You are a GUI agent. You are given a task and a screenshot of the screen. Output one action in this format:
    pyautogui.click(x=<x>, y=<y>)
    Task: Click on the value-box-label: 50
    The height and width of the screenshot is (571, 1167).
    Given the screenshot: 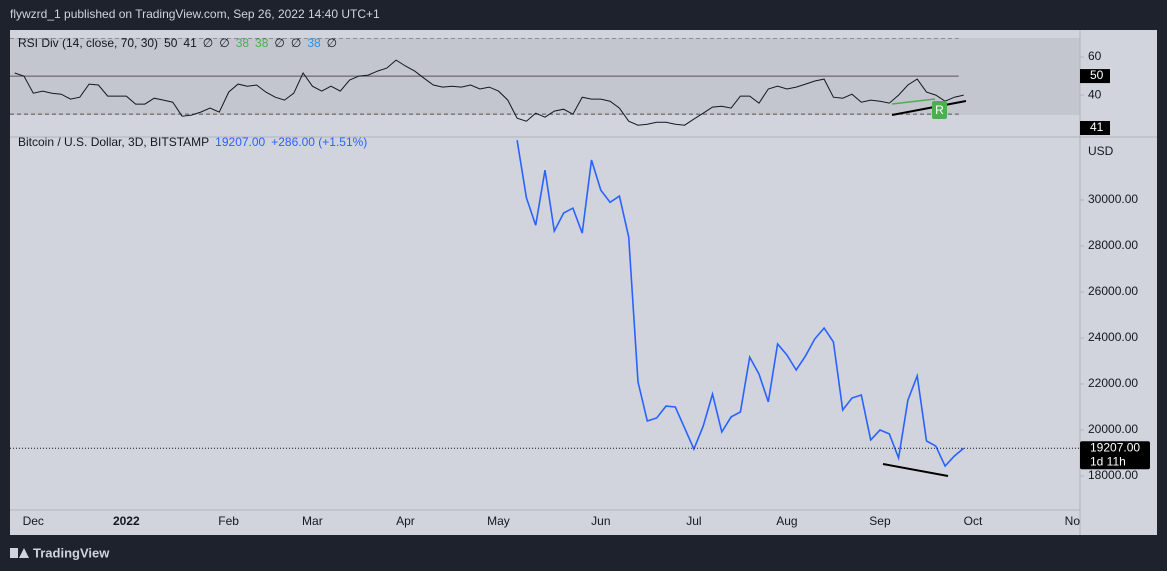 What is the action you would take?
    pyautogui.click(x=1097, y=75)
    